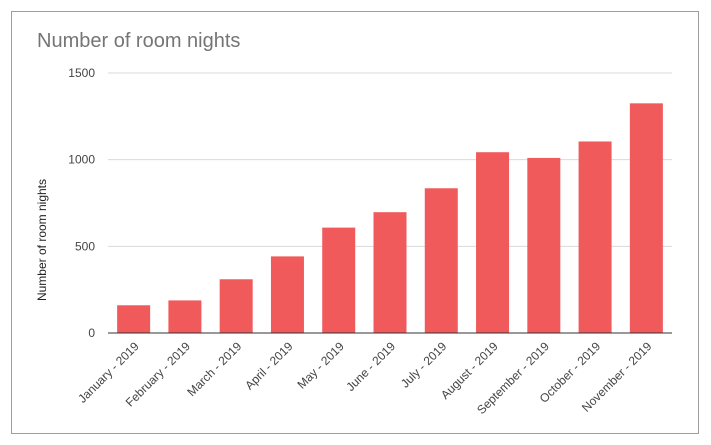 The width and height of the screenshot is (711, 445). I want to click on y-tick-label: 1000, so click(81, 160).